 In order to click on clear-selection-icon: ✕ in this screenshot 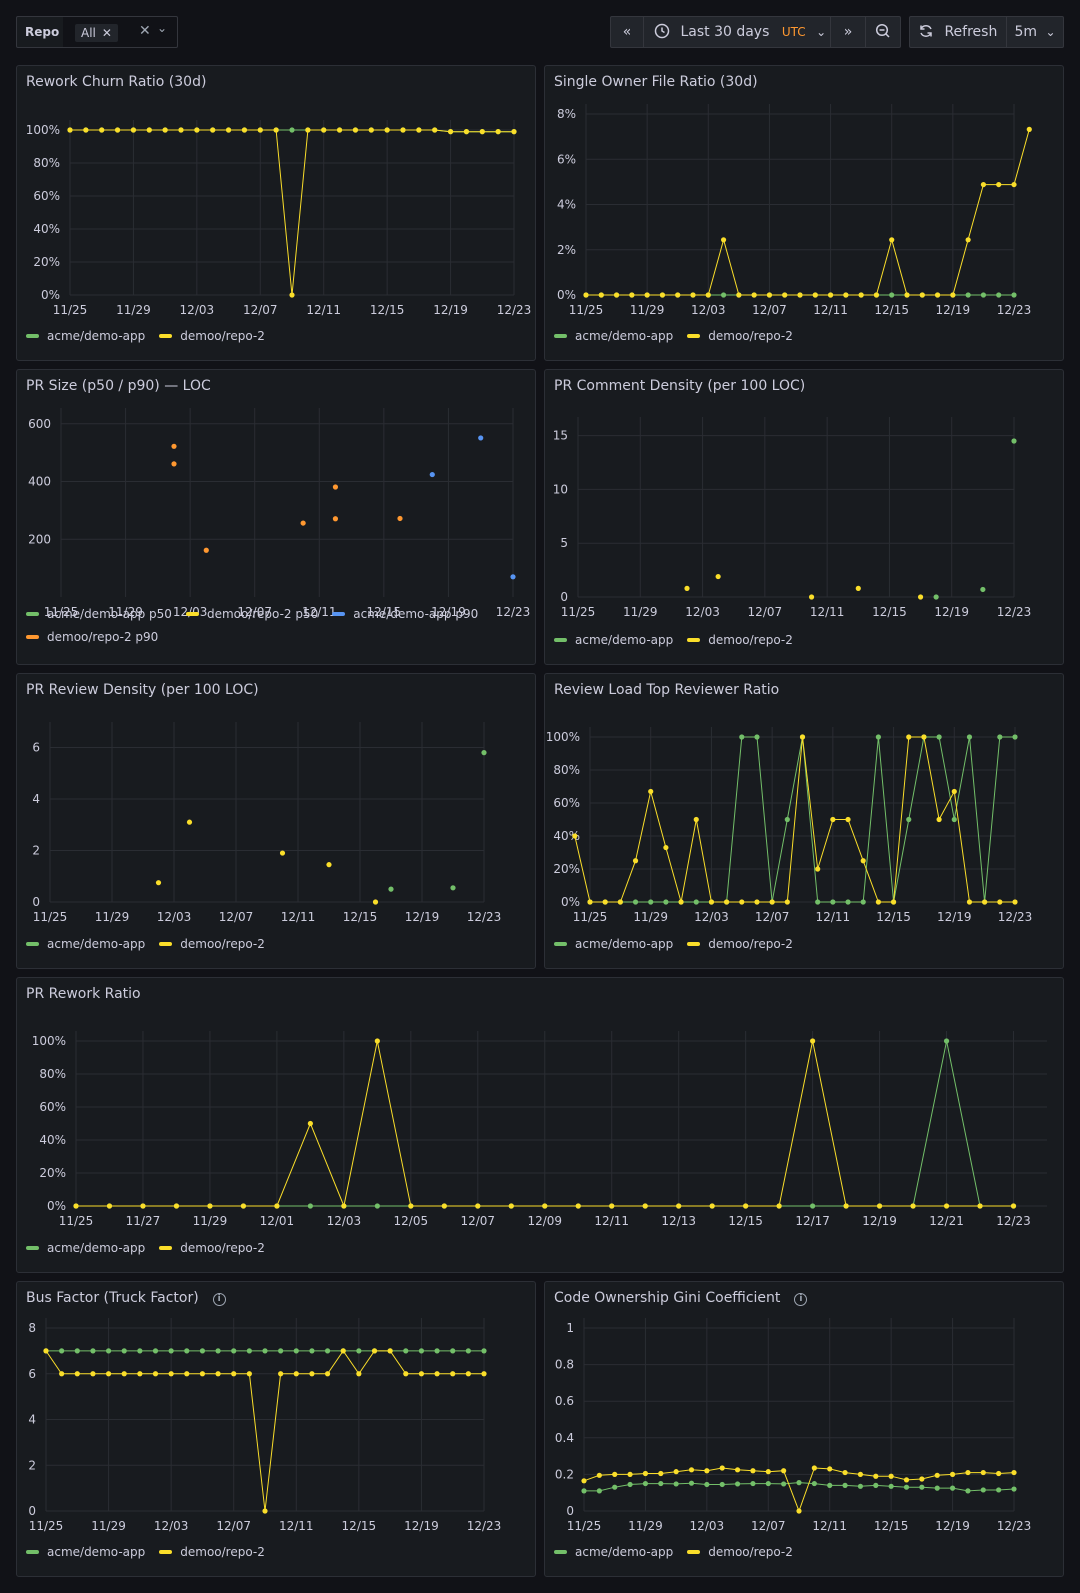, I will do `click(145, 31)`.